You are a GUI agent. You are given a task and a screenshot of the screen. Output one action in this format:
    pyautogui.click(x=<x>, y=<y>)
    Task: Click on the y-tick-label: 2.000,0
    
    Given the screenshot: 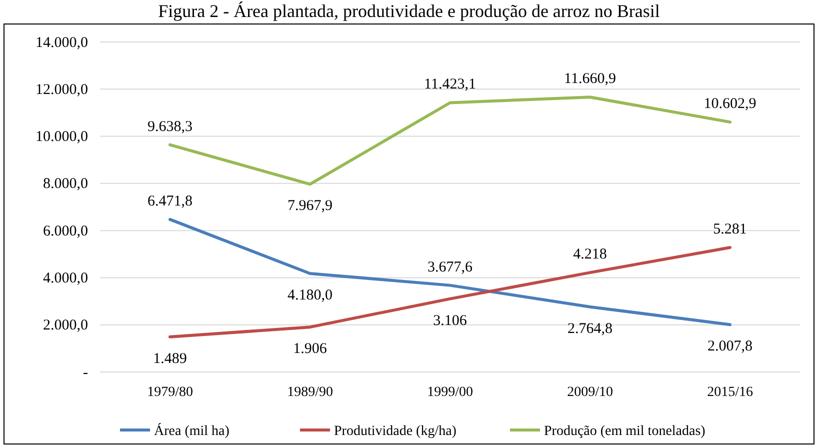 What is the action you would take?
    pyautogui.click(x=65, y=326)
    